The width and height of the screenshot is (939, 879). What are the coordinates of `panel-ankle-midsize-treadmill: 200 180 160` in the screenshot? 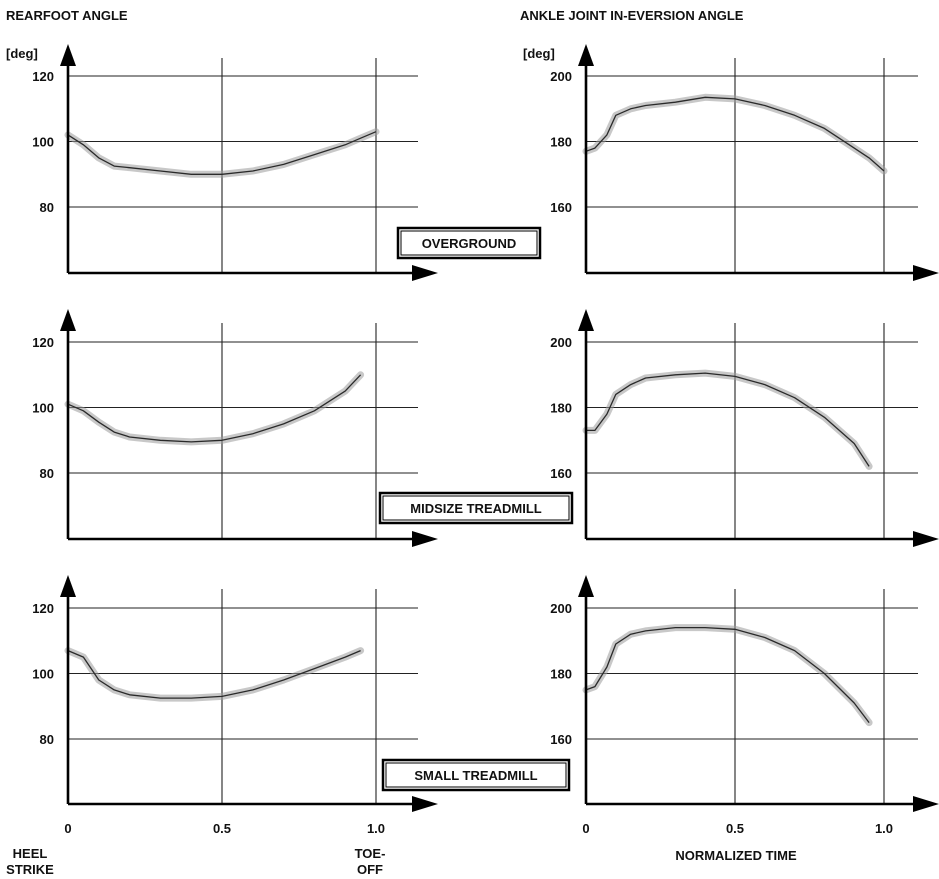 It's located at (744, 428).